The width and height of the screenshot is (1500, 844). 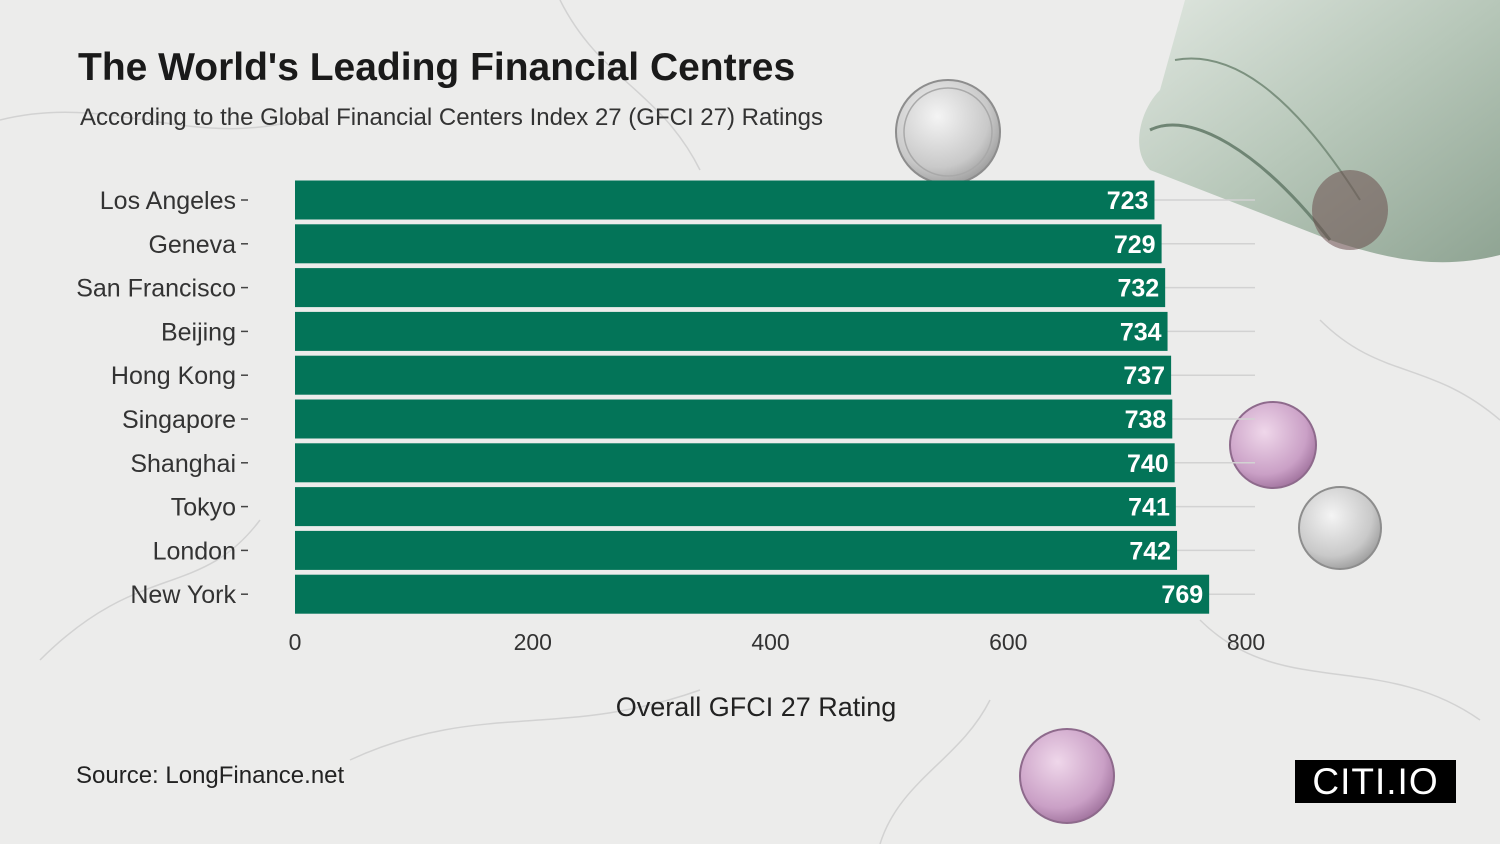 I want to click on y-tick-label: Beijing, so click(x=198, y=332).